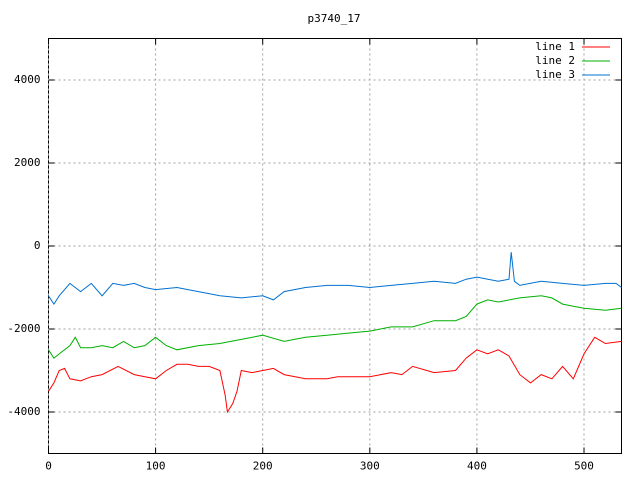 This screenshot has height=480, width=640. Describe the element at coordinates (23, 328) in the screenshot. I see `y-tick-label: -2000` at that location.